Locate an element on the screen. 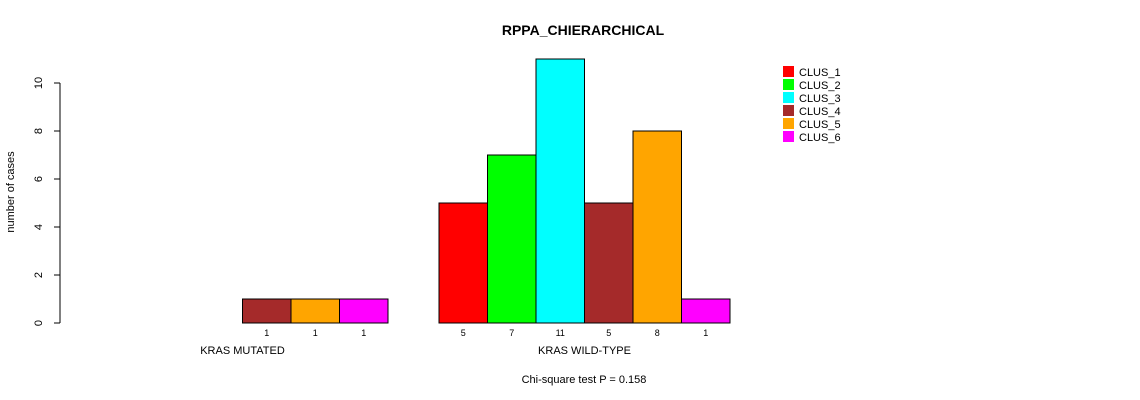  bar-clus-1-wild-type is located at coordinates (463, 263).